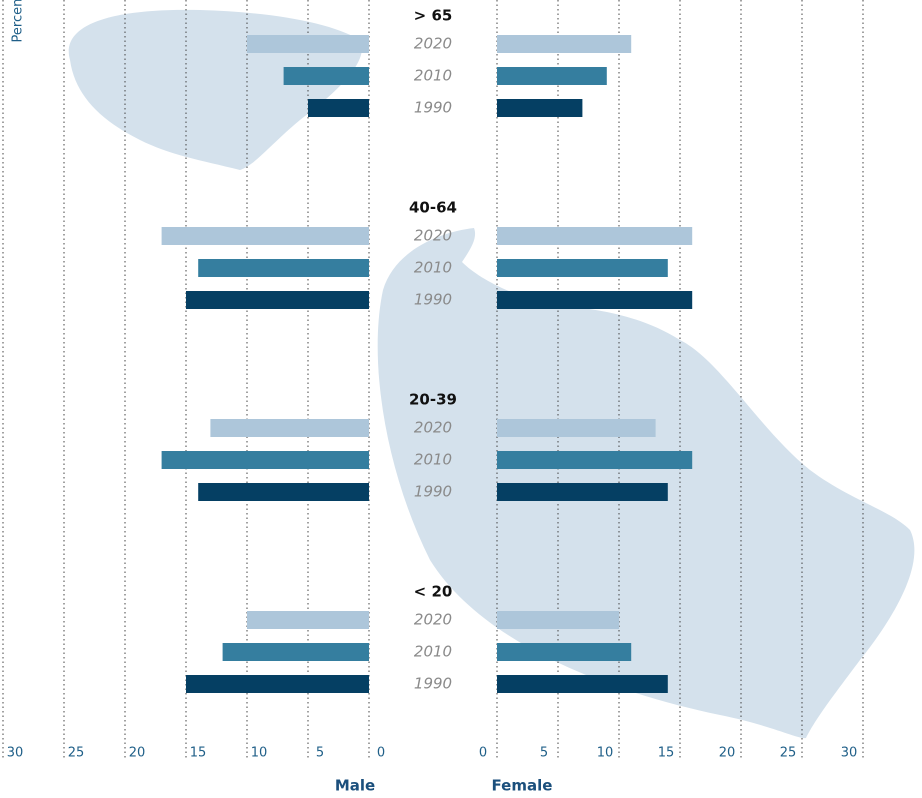  Describe the element at coordinates (433, 400) in the screenshot. I see `group-label: 20-39` at that location.